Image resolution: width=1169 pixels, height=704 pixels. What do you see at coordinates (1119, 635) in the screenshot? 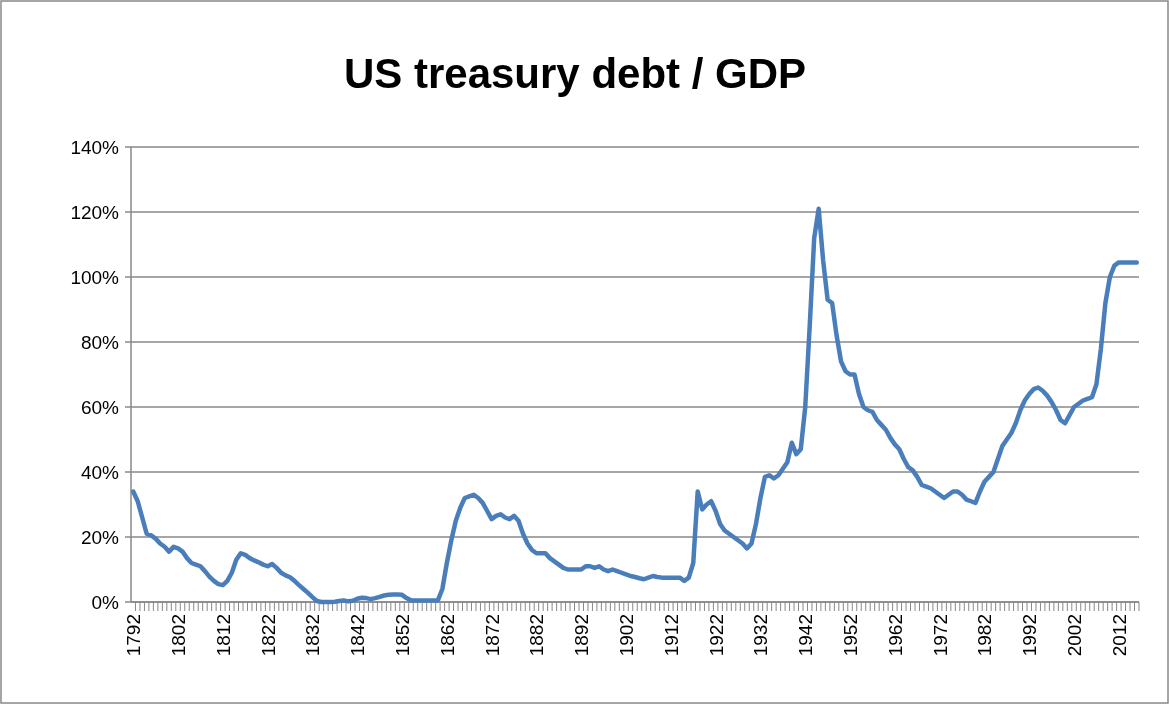
I see `x-tick-label: 2012` at bounding box center [1119, 635].